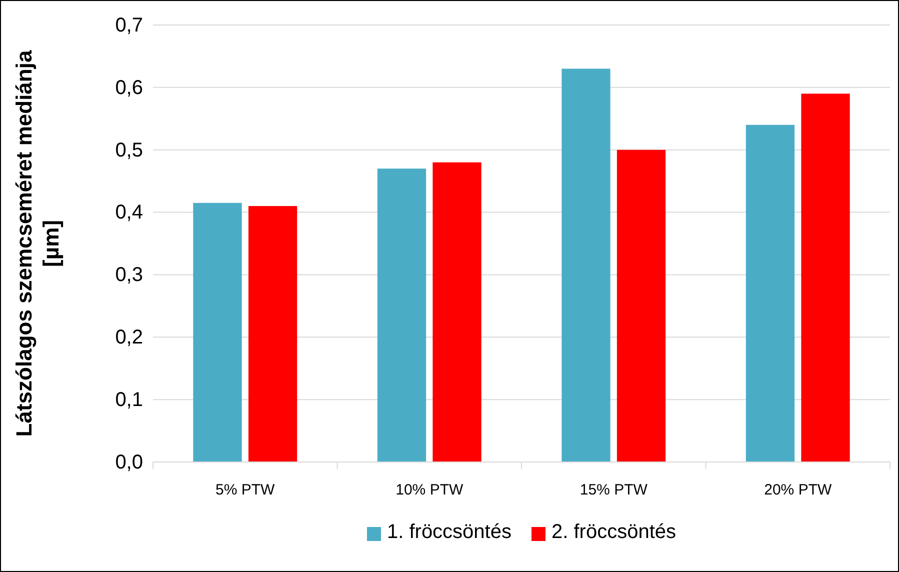 The width and height of the screenshot is (899, 572). Describe the element at coordinates (129, 399) in the screenshot. I see `y-tick-label: 0,1` at that location.